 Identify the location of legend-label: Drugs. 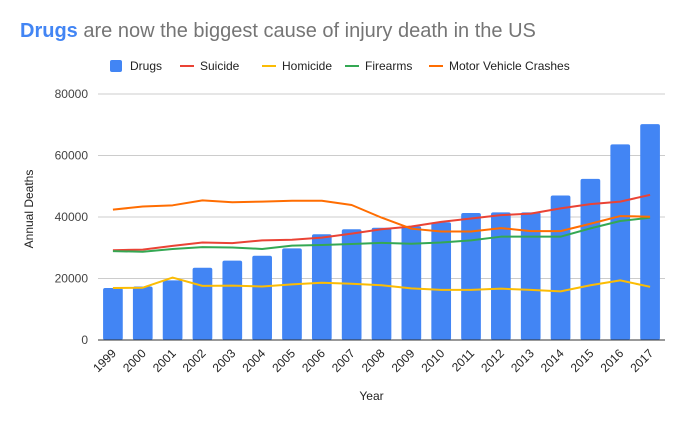
(146, 66).